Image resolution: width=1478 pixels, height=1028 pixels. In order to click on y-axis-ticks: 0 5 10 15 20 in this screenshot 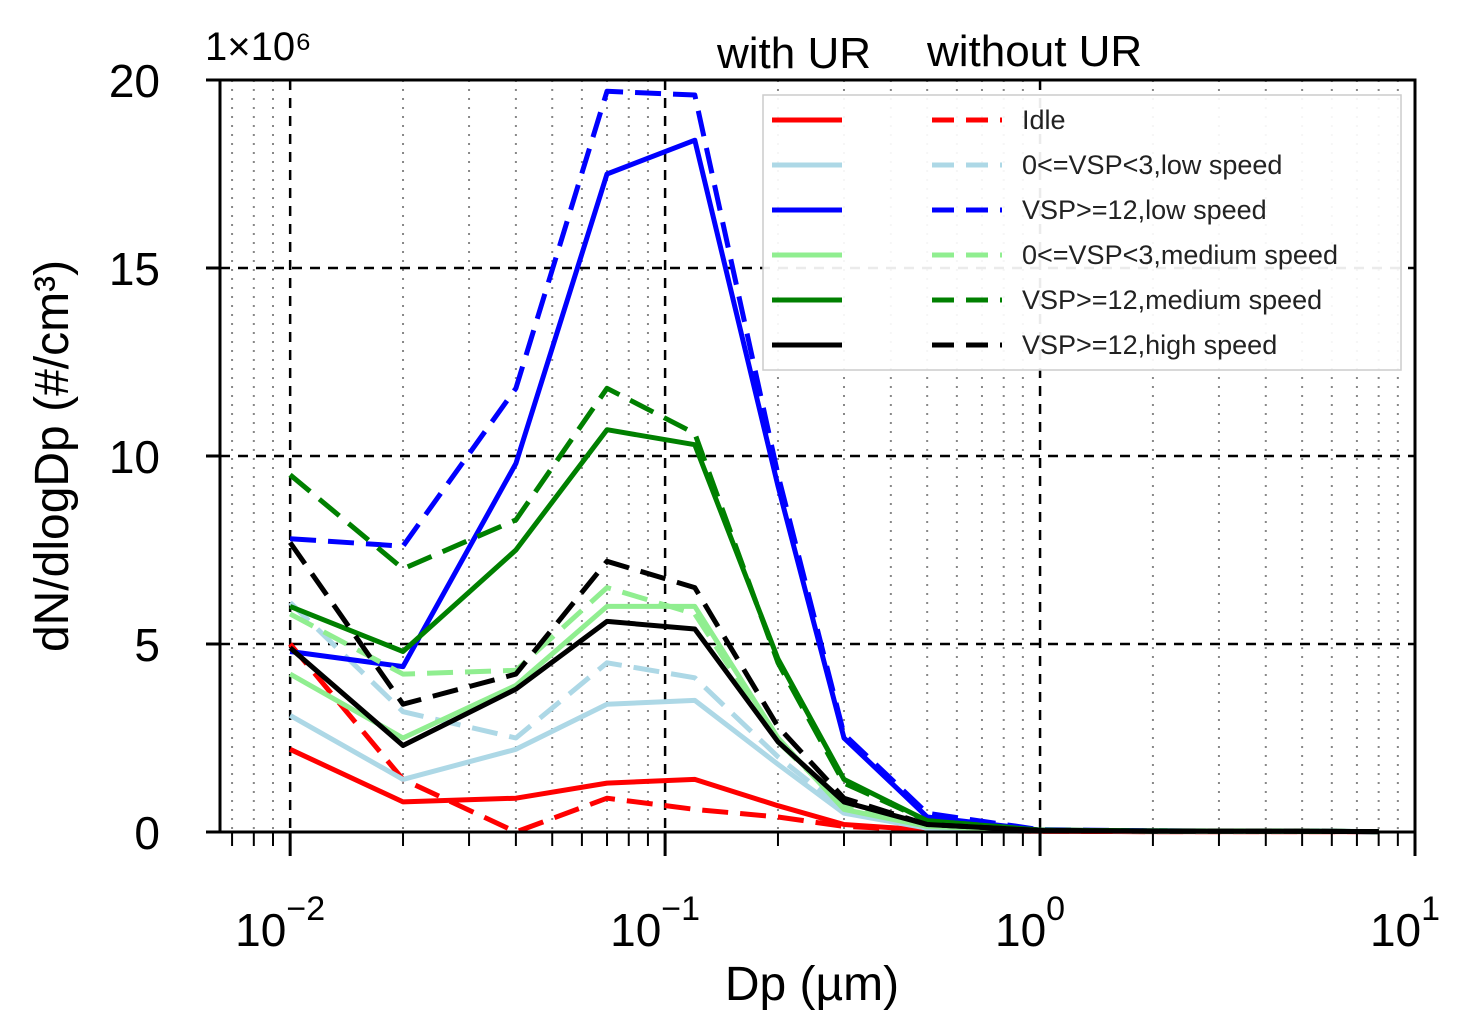, I will do `click(164, 457)`.